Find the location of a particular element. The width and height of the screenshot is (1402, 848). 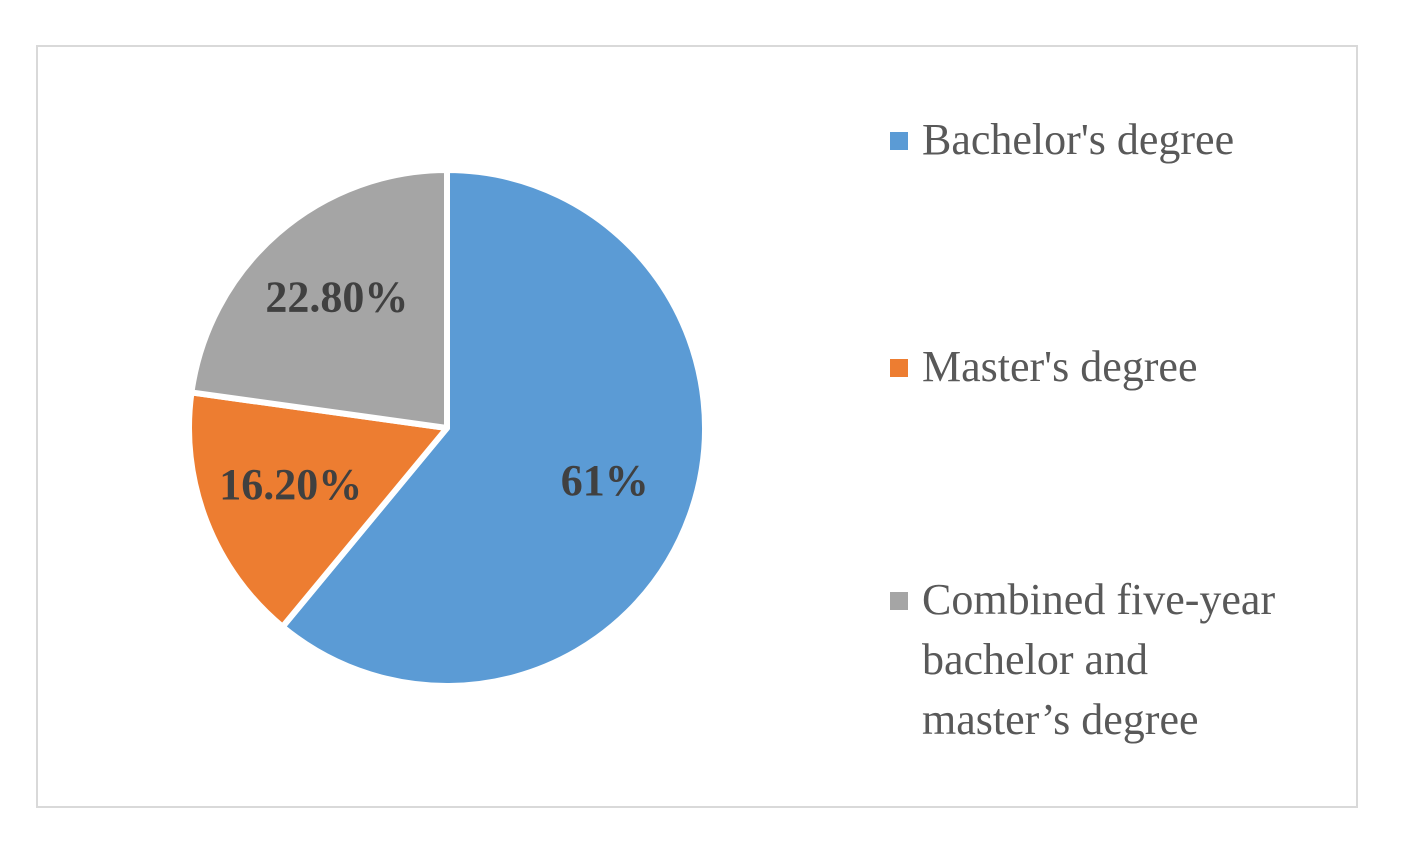

legend-entry: Master's degree is located at coordinates (1091, 367).